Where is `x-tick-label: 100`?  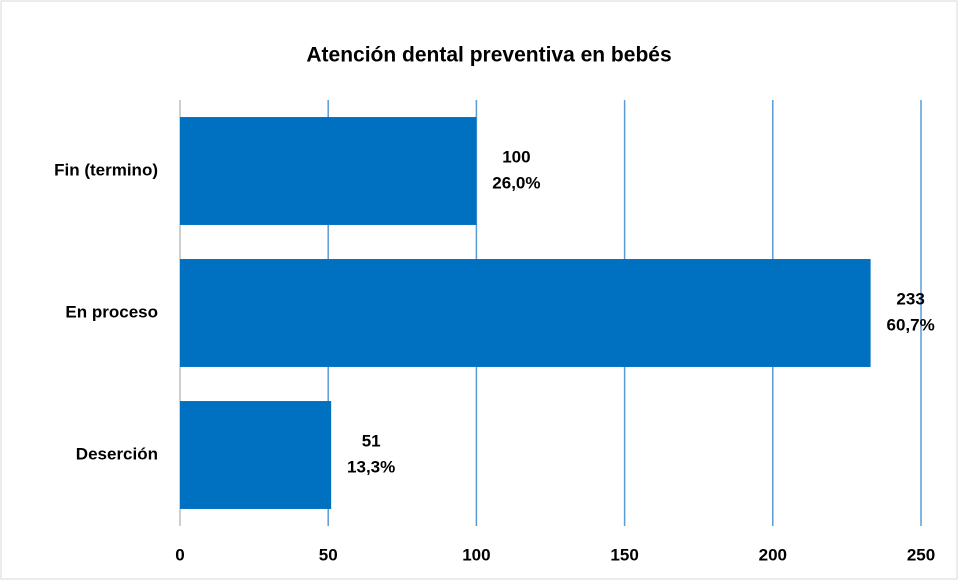
x-tick-label: 100 is located at coordinates (476, 554).